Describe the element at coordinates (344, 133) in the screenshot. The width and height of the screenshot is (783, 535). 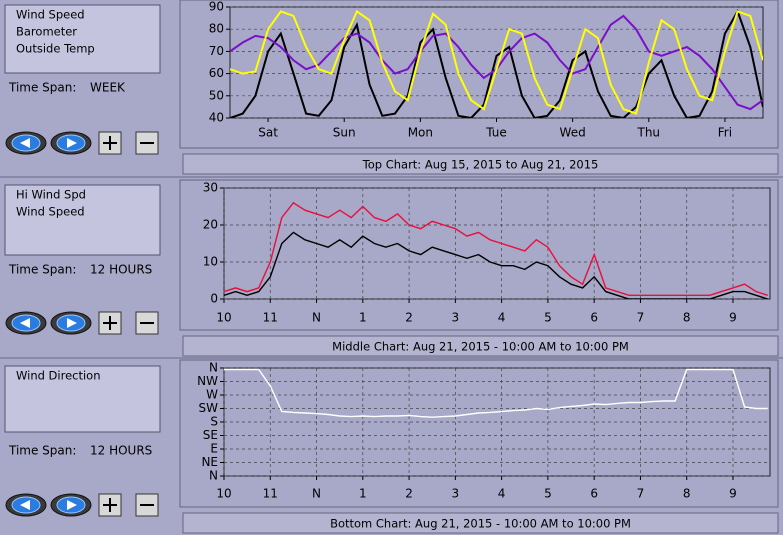
I see `x-tick-label: Sun` at that location.